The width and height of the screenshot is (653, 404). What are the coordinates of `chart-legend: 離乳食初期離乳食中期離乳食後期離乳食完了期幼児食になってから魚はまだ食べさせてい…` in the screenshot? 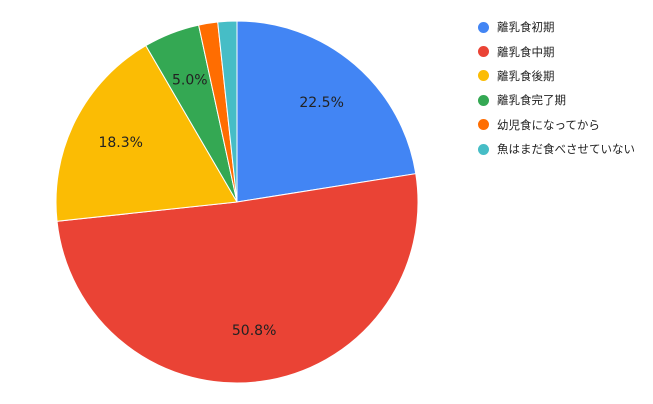 It's located at (556, 88).